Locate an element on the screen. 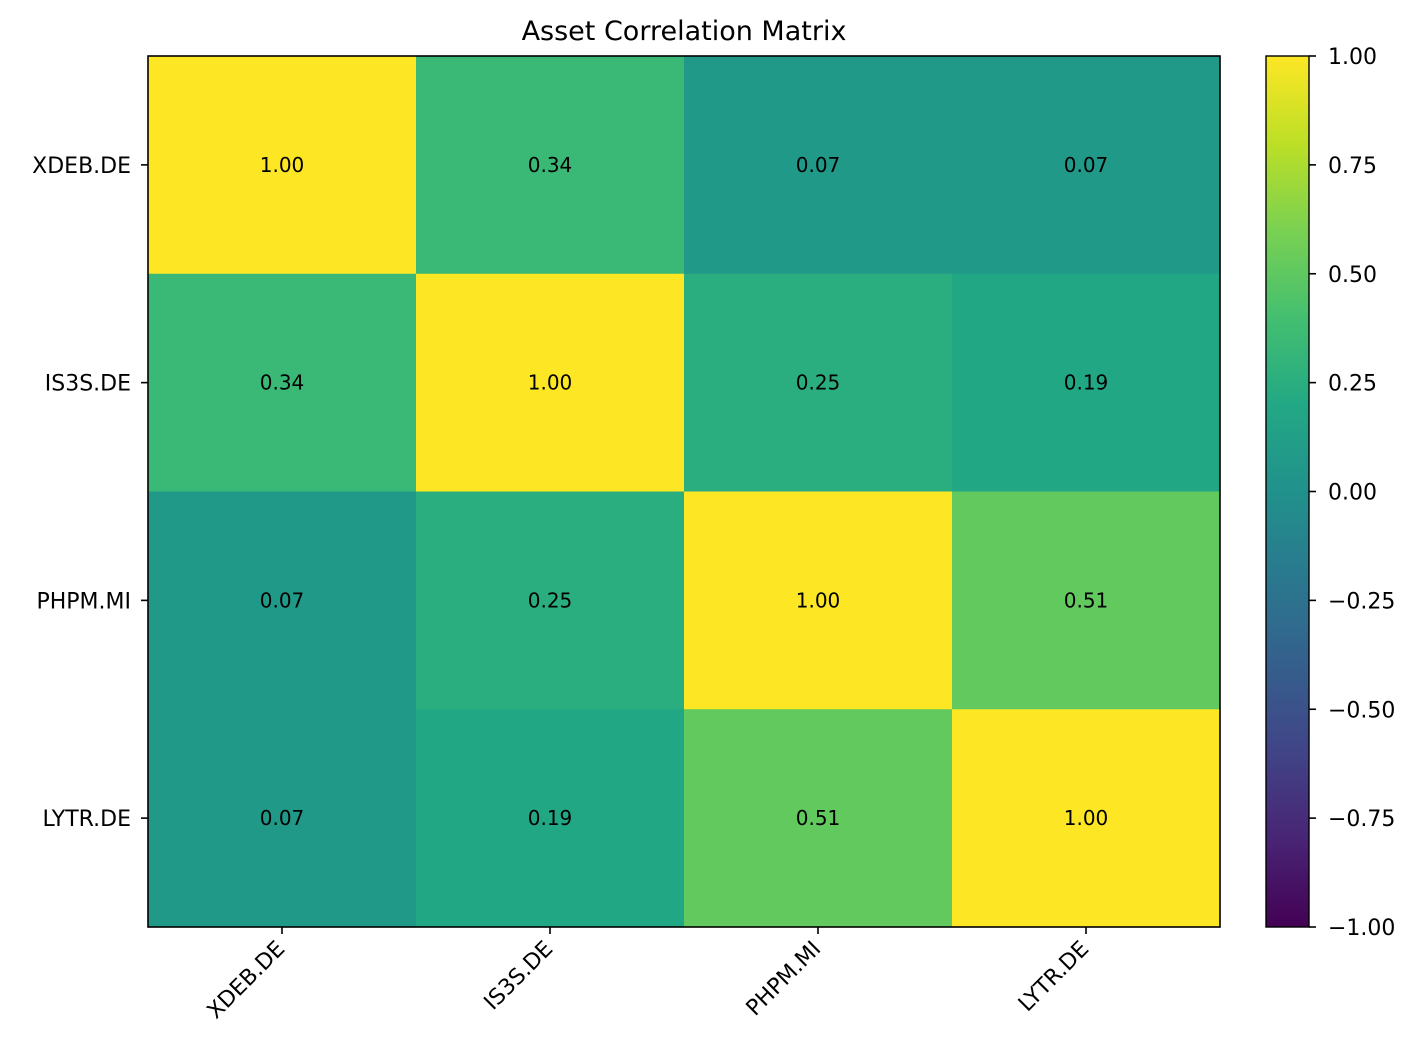 The width and height of the screenshot is (1422, 1059). colorbar-tick-label: 0.00 is located at coordinates (1352, 493).